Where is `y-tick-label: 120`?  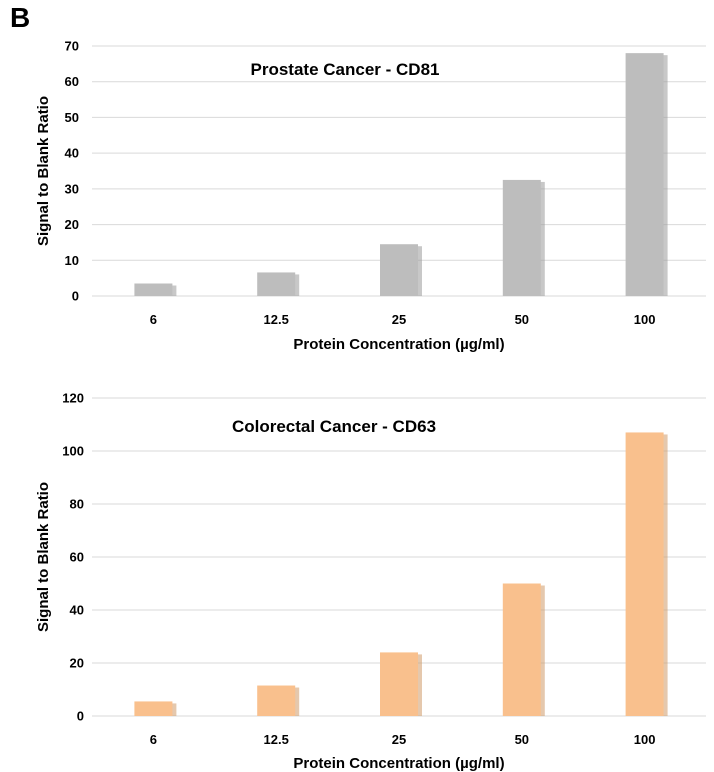 y-tick-label: 120 is located at coordinates (73, 398).